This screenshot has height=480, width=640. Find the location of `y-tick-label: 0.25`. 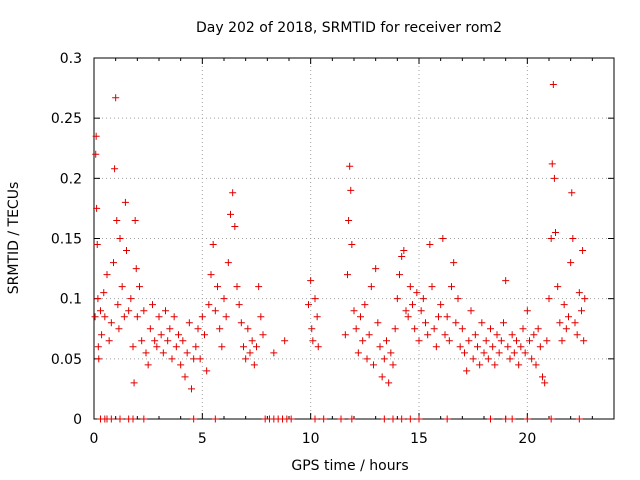

y-tick-label: 0.25 is located at coordinates (66, 119).